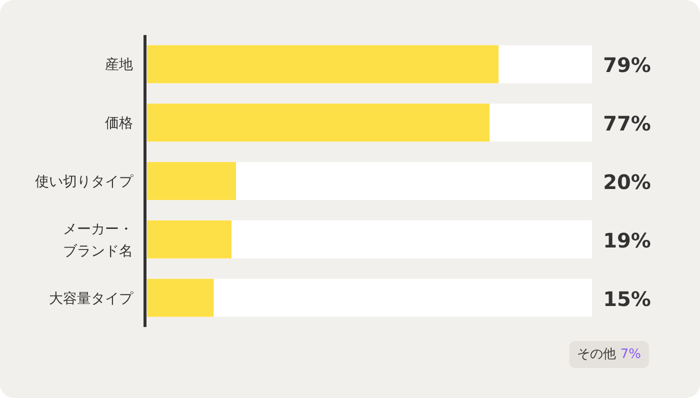  What do you see at coordinates (609, 354) in the screenshot?
I see `text: その他 7%` at bounding box center [609, 354].